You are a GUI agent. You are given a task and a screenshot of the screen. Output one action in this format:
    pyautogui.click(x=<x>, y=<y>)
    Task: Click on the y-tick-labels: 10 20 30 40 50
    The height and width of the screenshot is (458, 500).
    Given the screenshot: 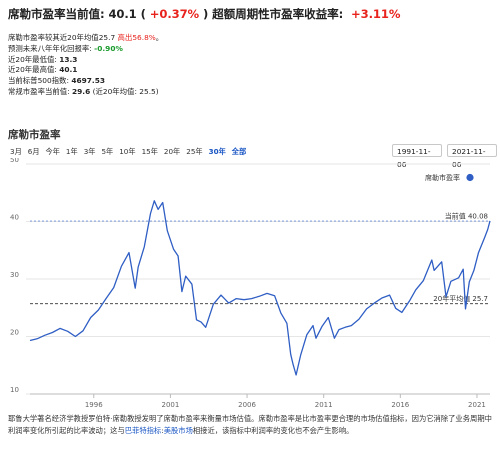 What is the action you would take?
    pyautogui.click(x=14, y=276)
    